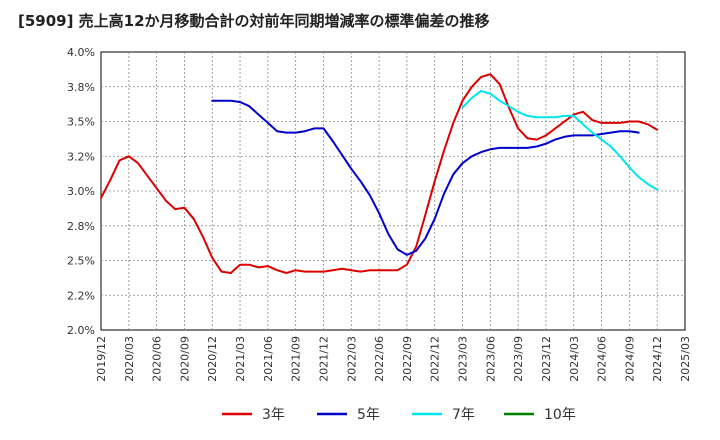 The width and height of the screenshot is (720, 440). I want to click on x-tick-label: 2023/12, so click(546, 359).